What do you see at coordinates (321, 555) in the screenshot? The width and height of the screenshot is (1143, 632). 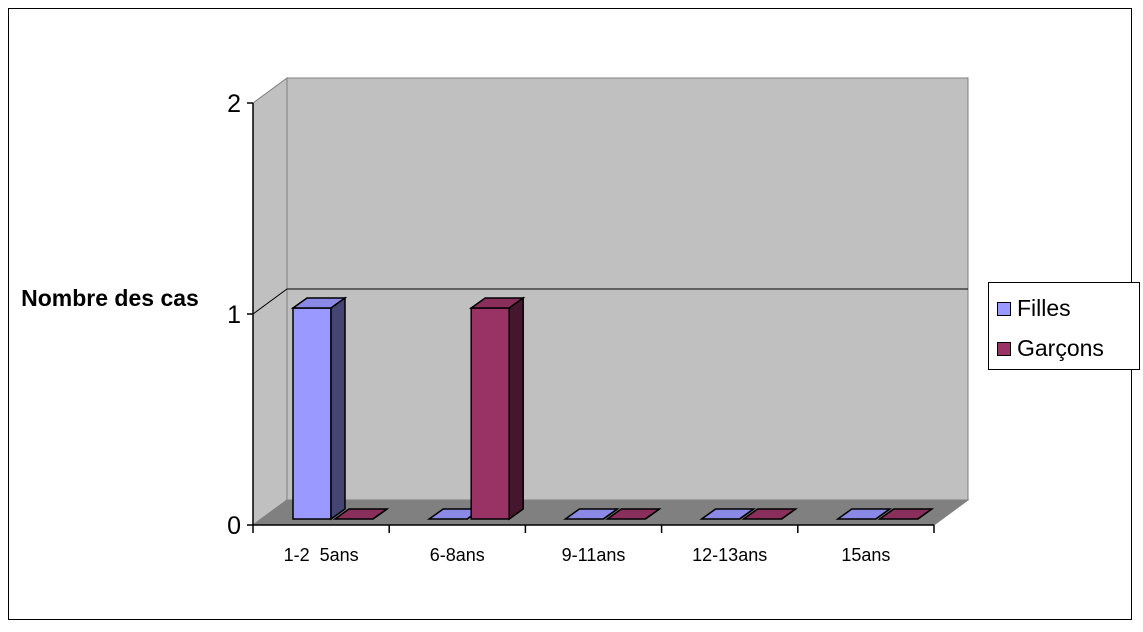 I see `x-tick-label: 1-2 5ans` at bounding box center [321, 555].